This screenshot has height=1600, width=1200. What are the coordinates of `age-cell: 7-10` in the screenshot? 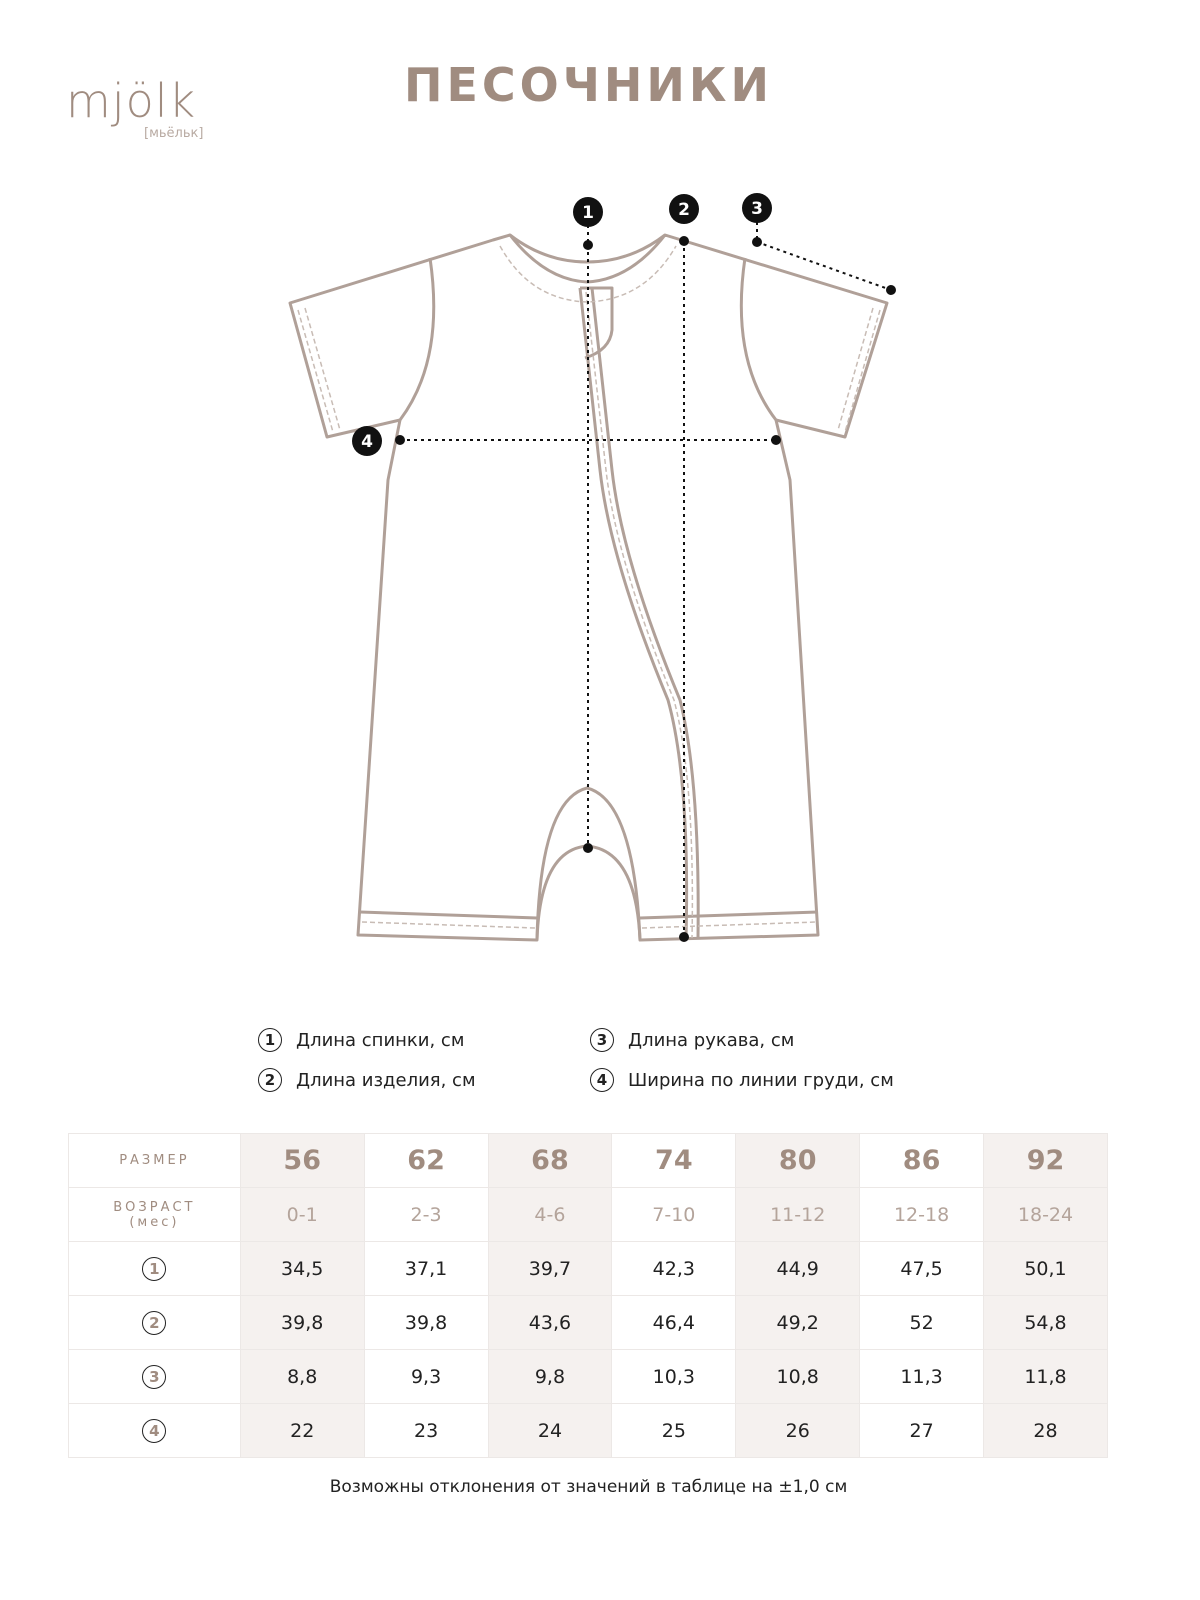 It's located at (674, 1214).